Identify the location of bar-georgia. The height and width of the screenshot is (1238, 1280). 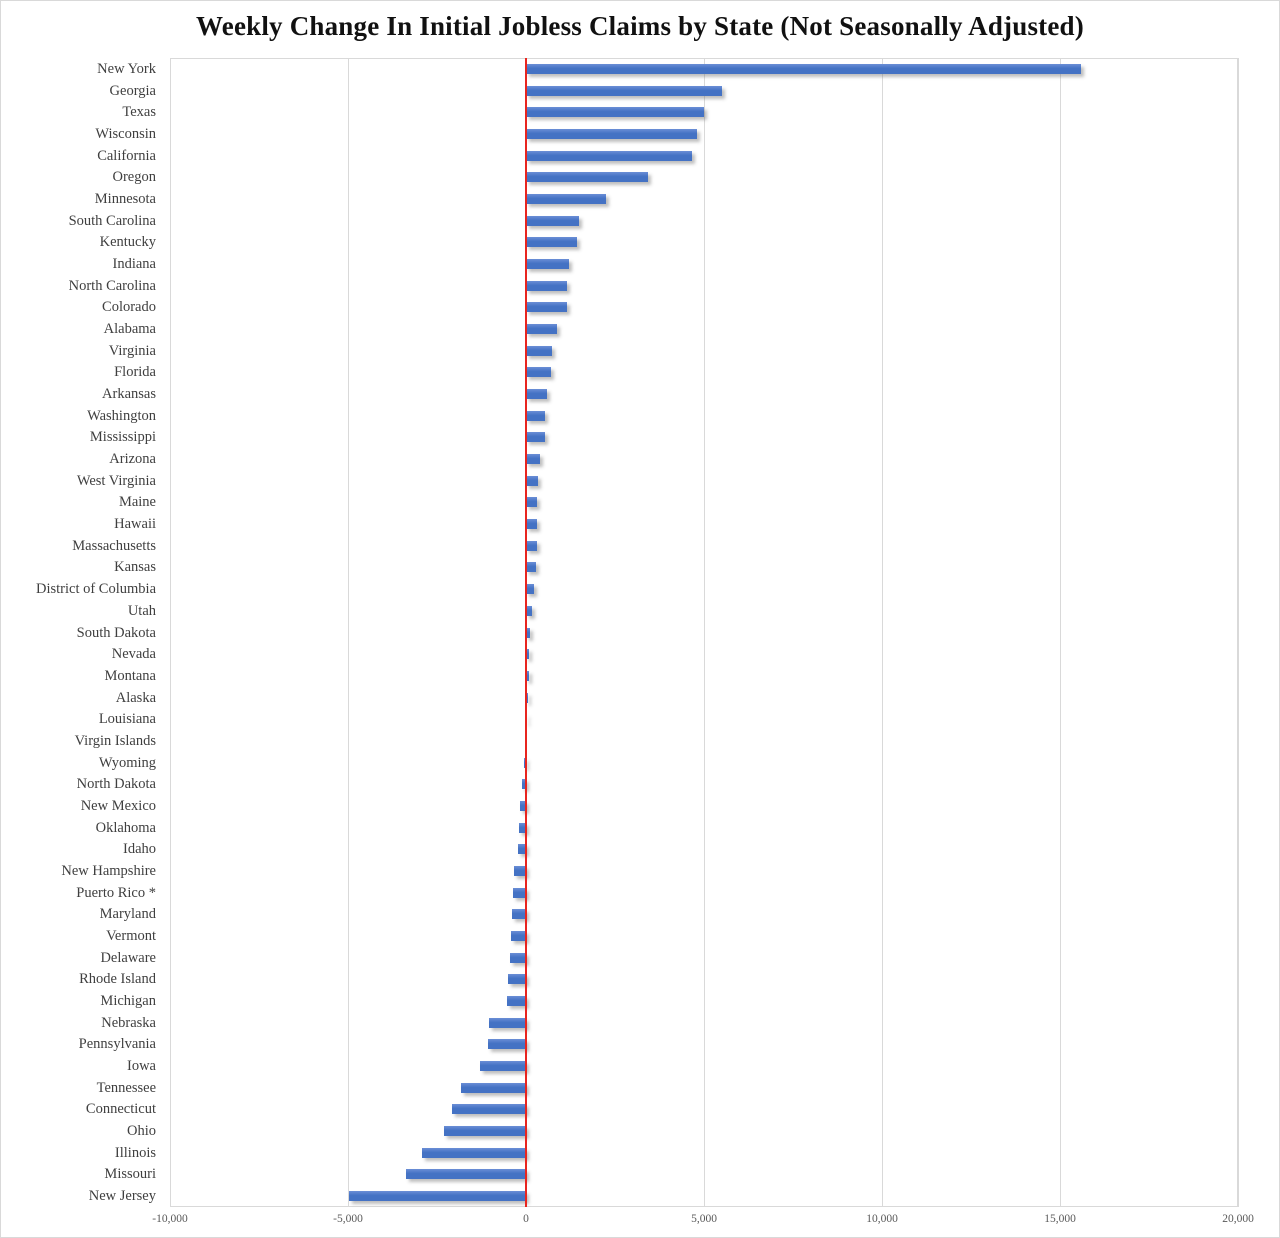
(624, 90).